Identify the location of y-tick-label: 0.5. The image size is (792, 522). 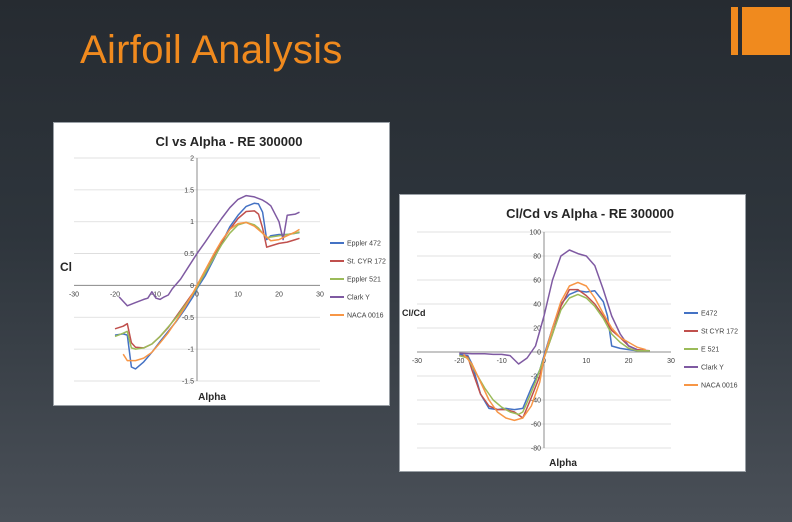
(189, 254).